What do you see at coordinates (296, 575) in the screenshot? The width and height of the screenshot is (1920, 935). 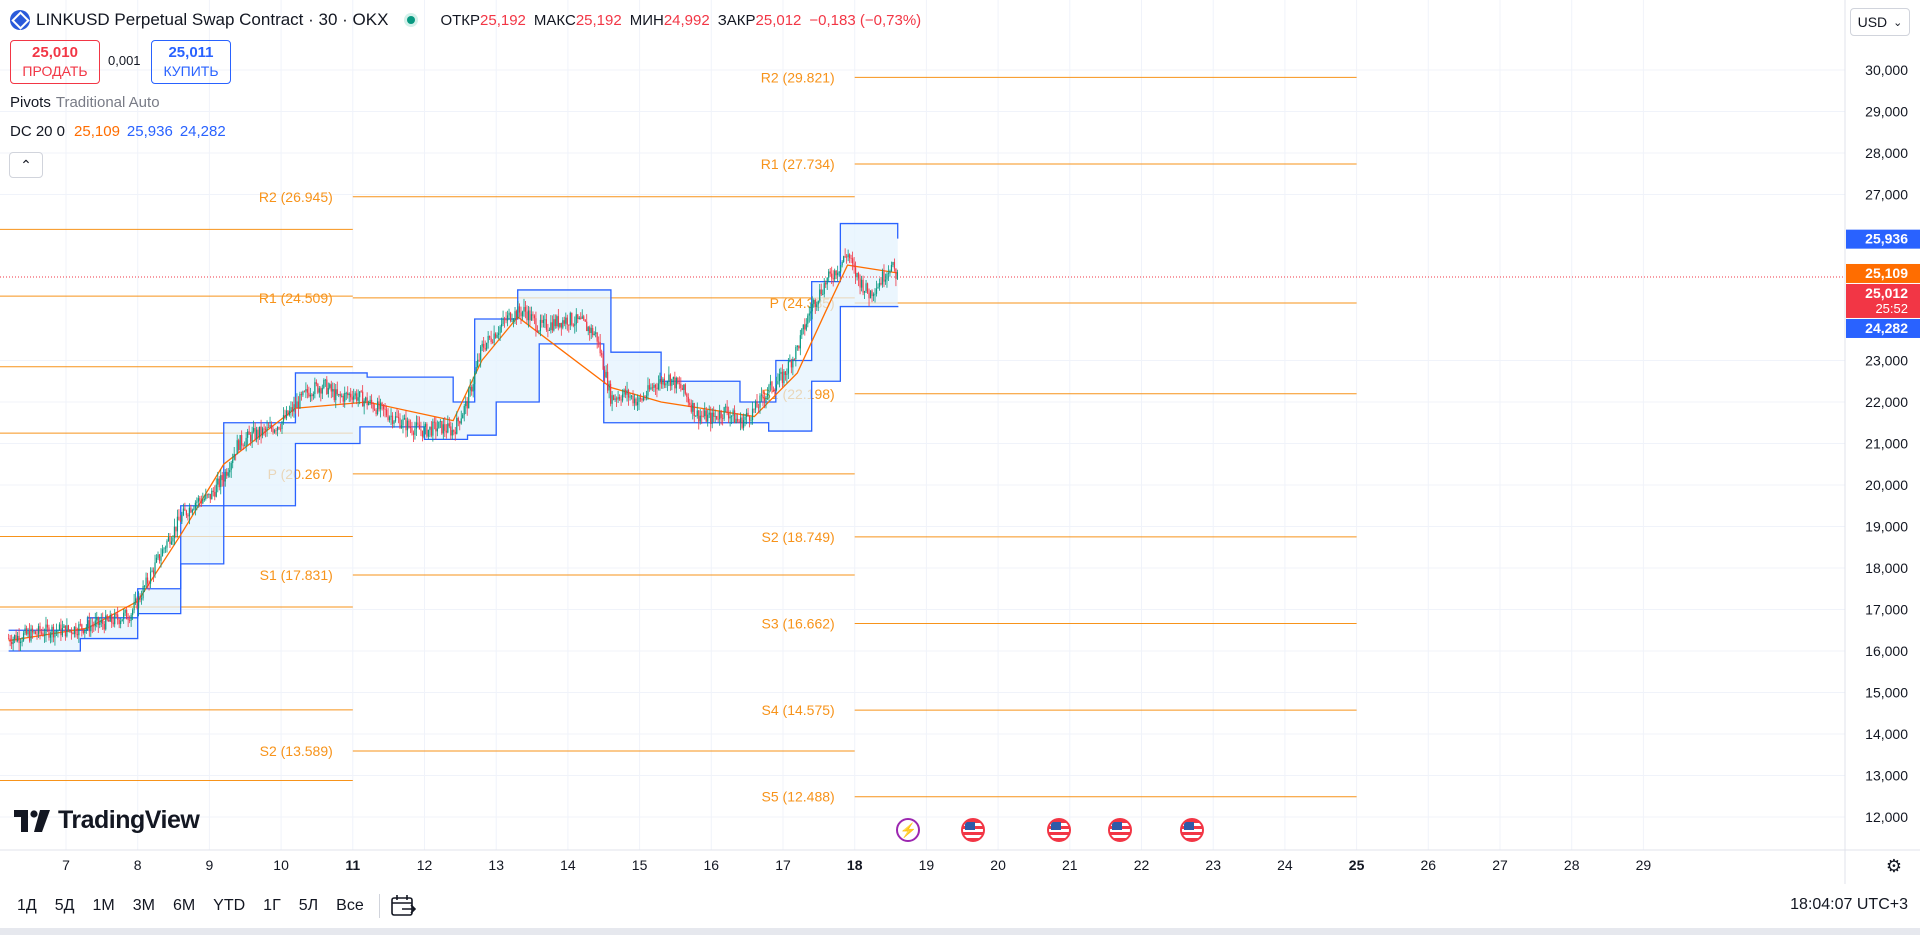 I see `pivot-label: S1 (17.831)` at bounding box center [296, 575].